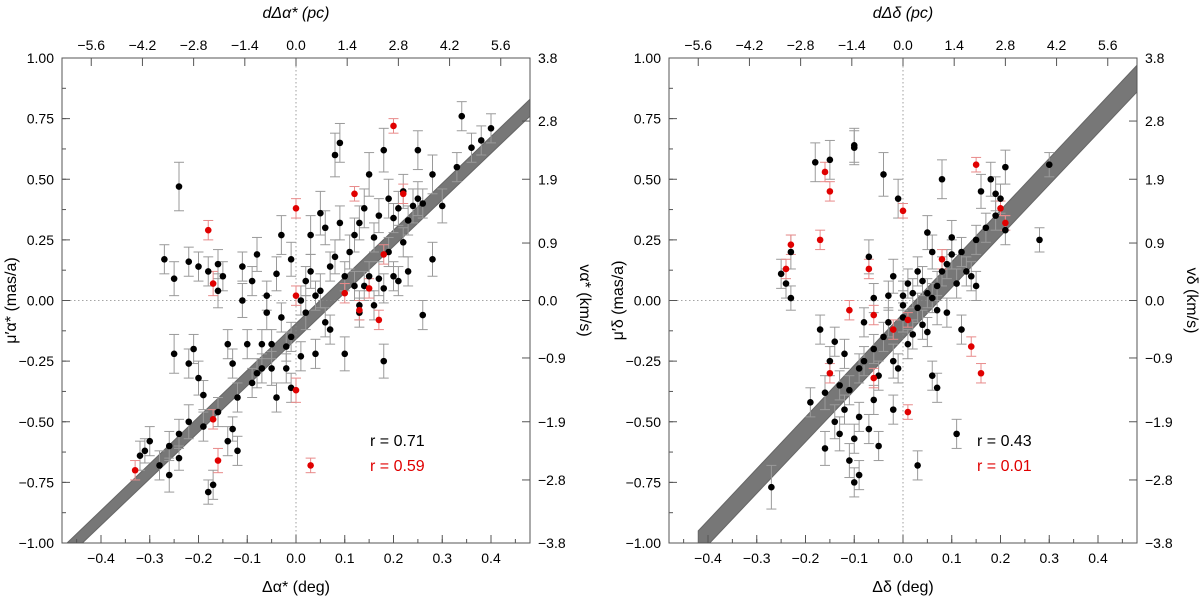  I want to click on top-tick-label: −1.4, so click(245, 45).